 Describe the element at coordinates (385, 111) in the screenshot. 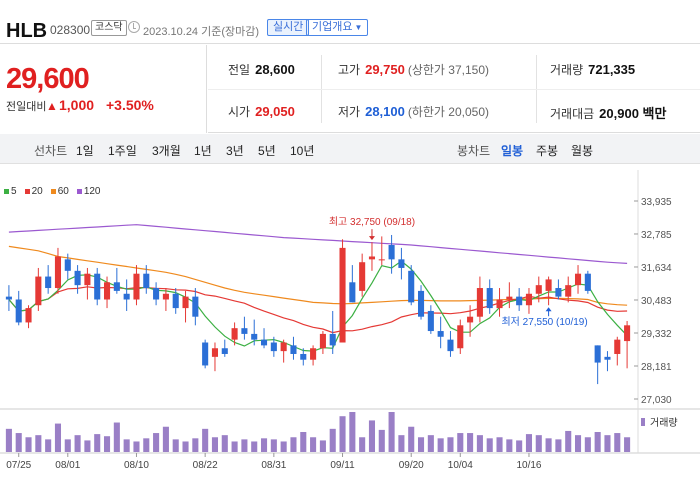

I see `stat-value: 28,100` at that location.